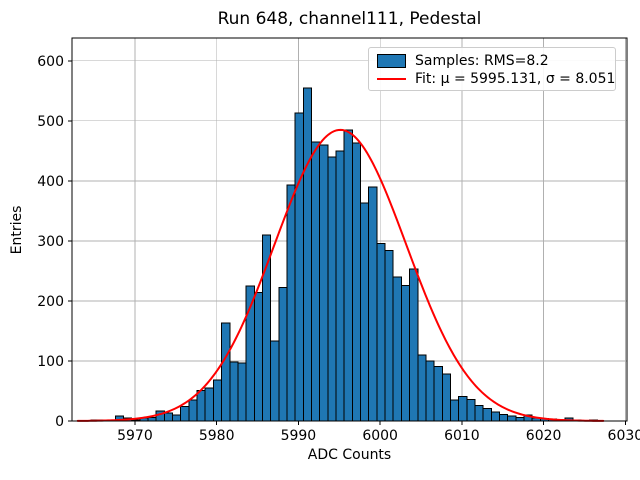 This screenshot has height=480, width=640. I want to click on legend-item-fit: Fit: μ = 5995.131, σ = 8.051, so click(496, 79).